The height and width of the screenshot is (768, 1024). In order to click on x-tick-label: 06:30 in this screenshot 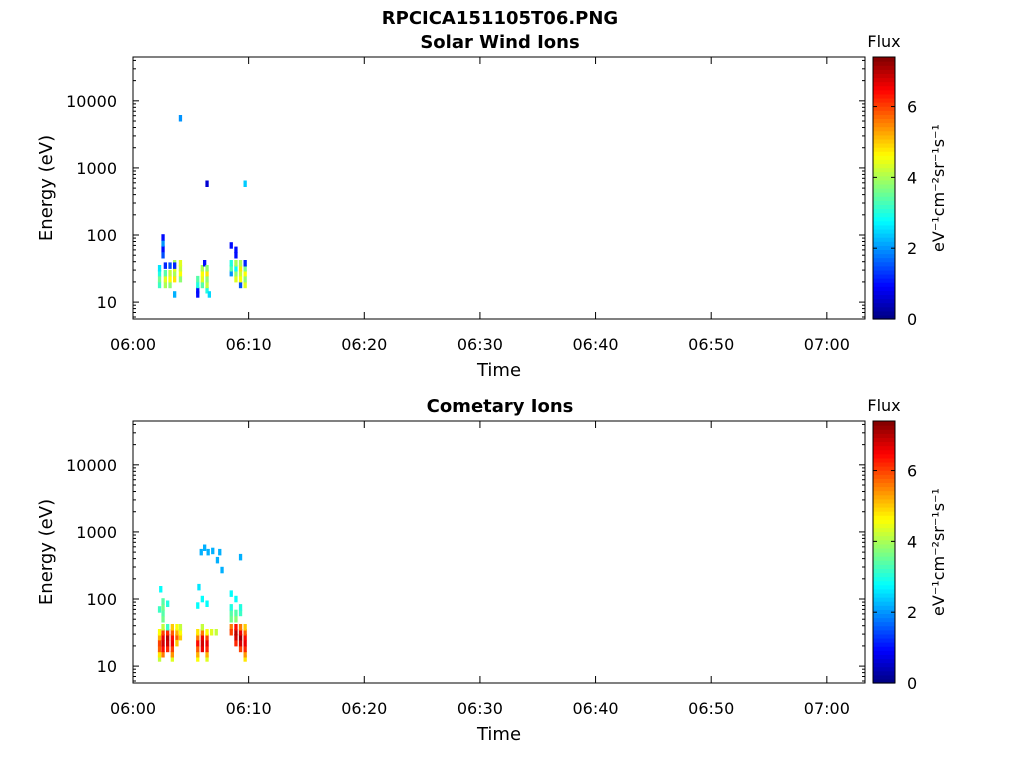, I will do `click(480, 708)`.